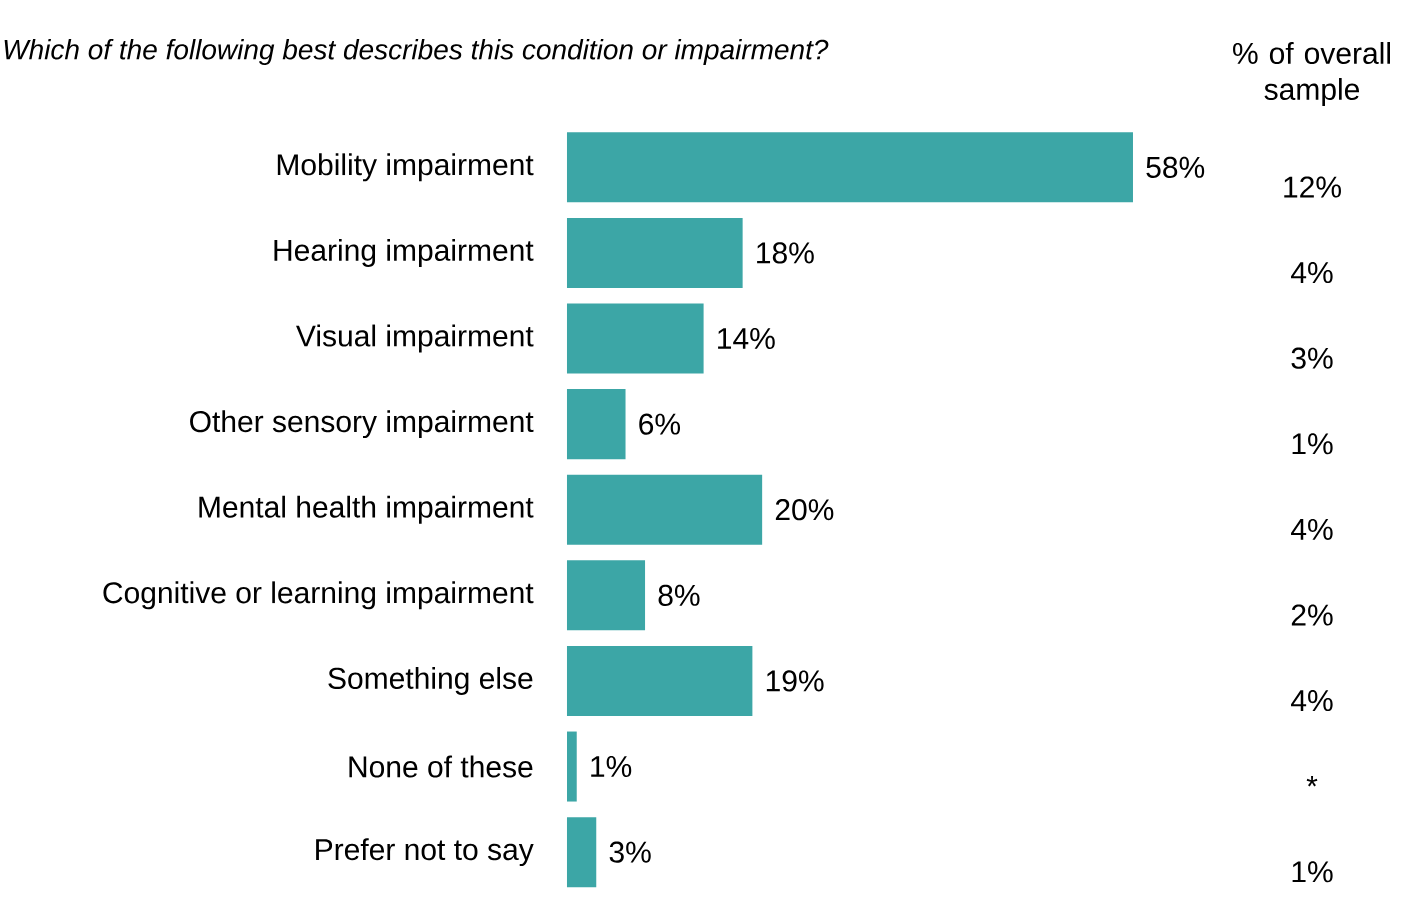 The width and height of the screenshot is (1412, 904). Describe the element at coordinates (746, 339) in the screenshot. I see `data-label: 14%` at that location.